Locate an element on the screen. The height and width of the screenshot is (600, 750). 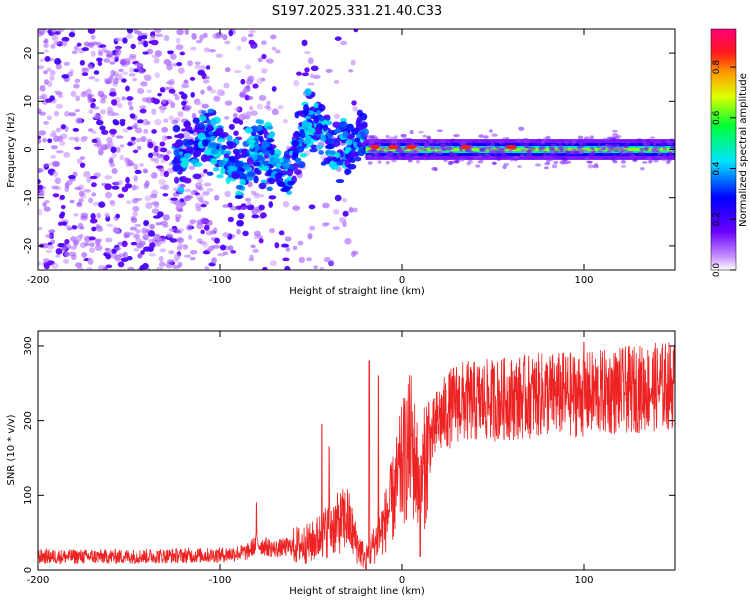
snr-y-axis-label: SNR (10 * v/v) is located at coordinates (11, 449).